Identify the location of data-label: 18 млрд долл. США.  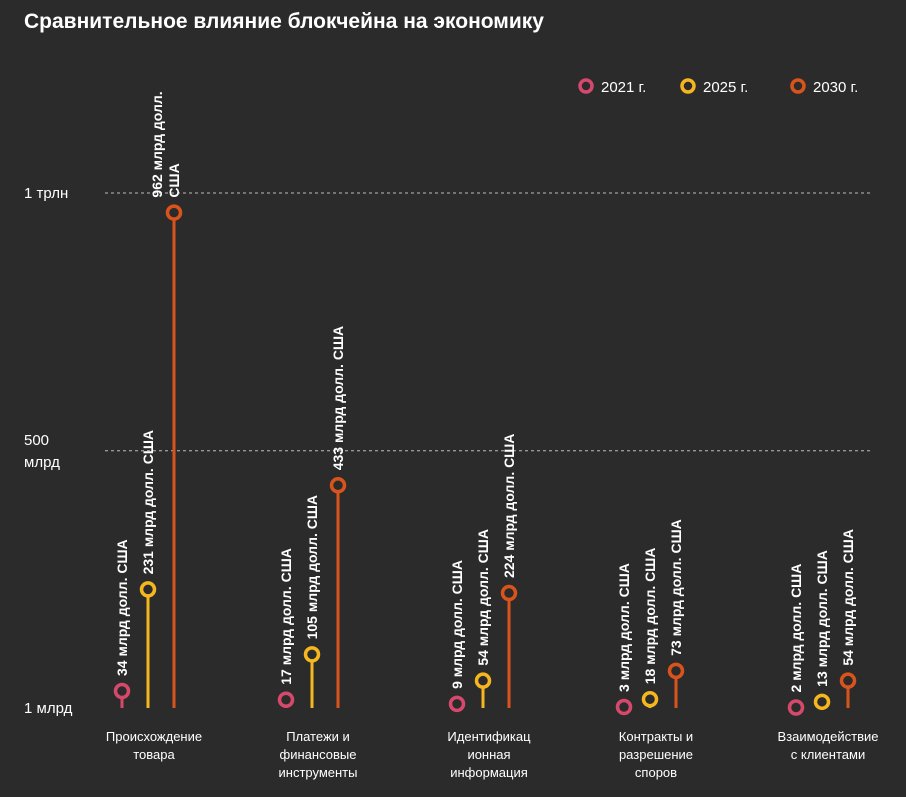
(650, 616).